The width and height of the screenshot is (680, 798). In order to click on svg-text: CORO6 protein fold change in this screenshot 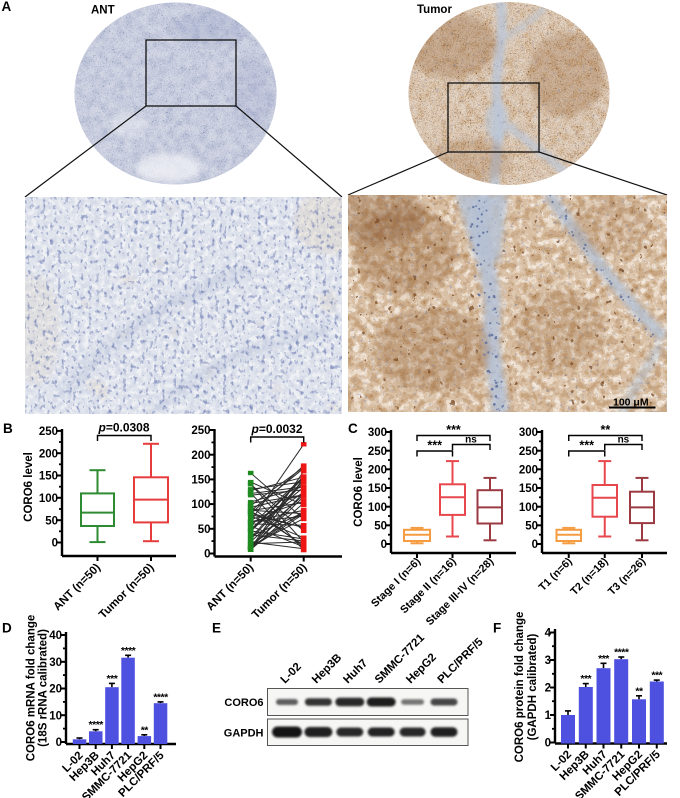, I will do `click(520, 687)`.